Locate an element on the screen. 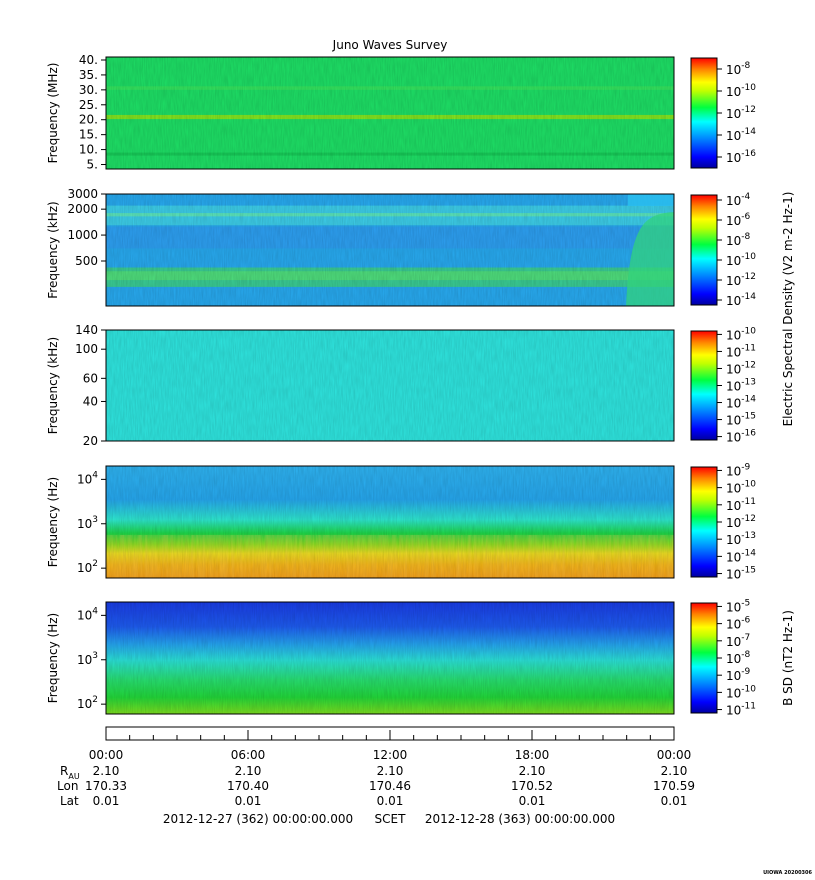  y-tick-label: 5. is located at coordinates (92, 165).